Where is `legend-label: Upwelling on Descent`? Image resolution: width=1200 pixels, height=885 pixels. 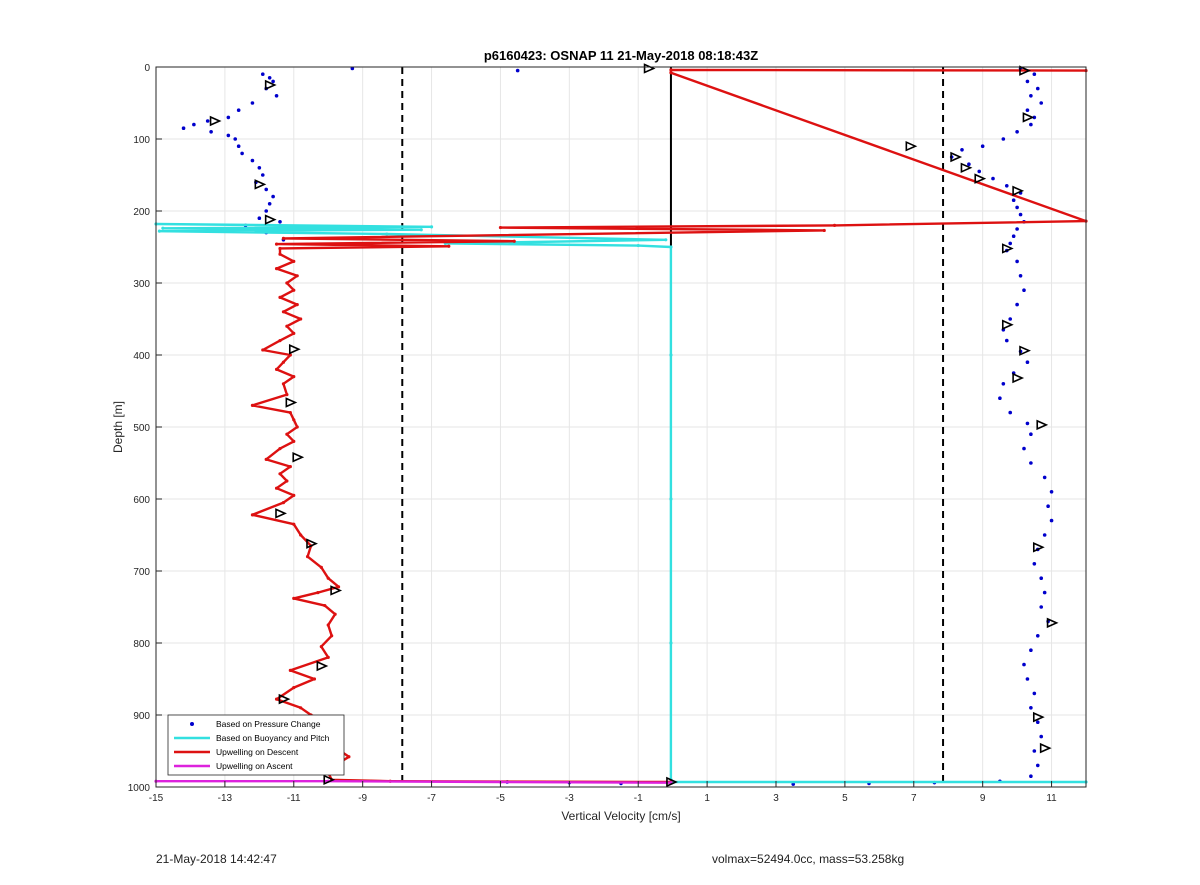 legend-label: Upwelling on Descent is located at coordinates (257, 752).